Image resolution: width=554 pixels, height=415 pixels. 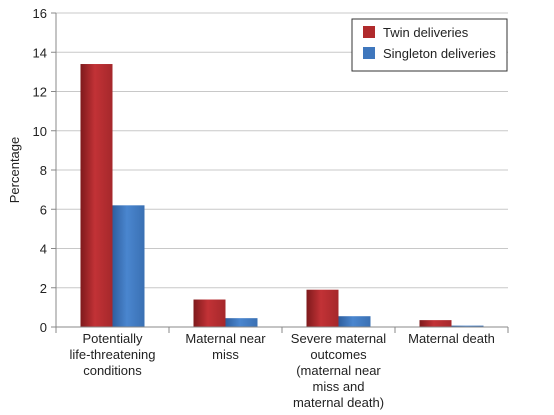 I want to click on x-category-label: Maternal near miss, so click(x=225, y=346).